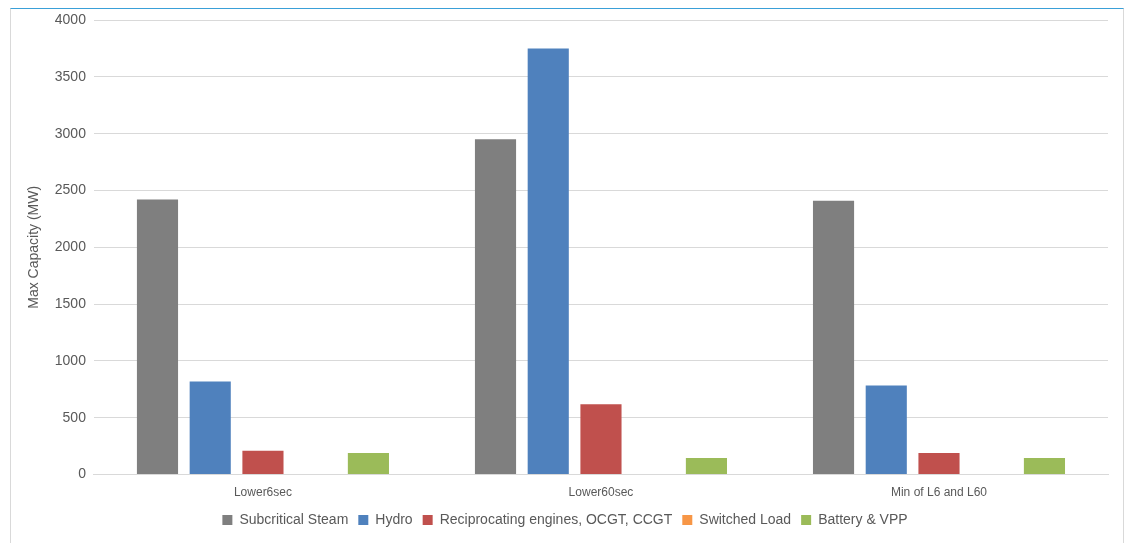 The height and width of the screenshot is (543, 1126). What do you see at coordinates (556, 518) in the screenshot?
I see `legend-label: Reciprocating engines, OCGT, CCGT` at bounding box center [556, 518].